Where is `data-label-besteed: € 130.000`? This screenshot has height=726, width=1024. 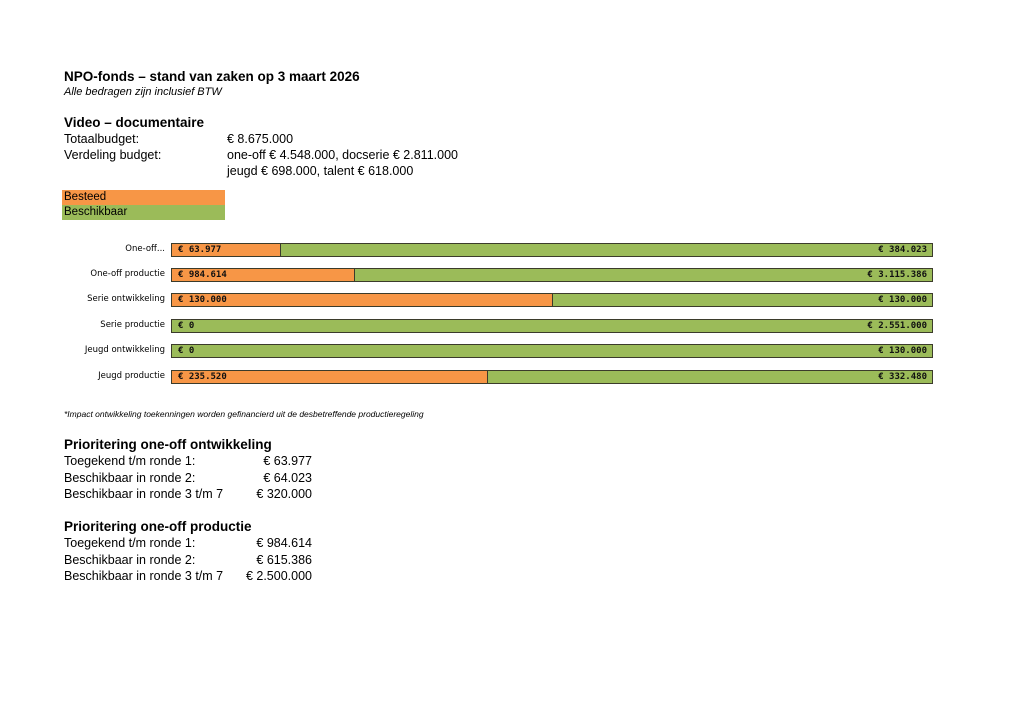
data-label-besteed: € 130.000 is located at coordinates (202, 300).